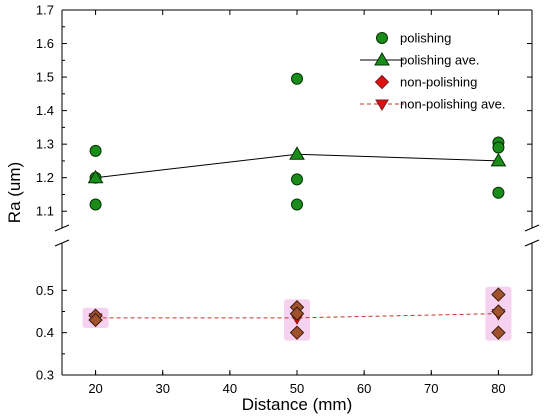 This screenshot has width=550, height=419. I want to click on x-axis-title: Distance (mm), so click(297, 404).